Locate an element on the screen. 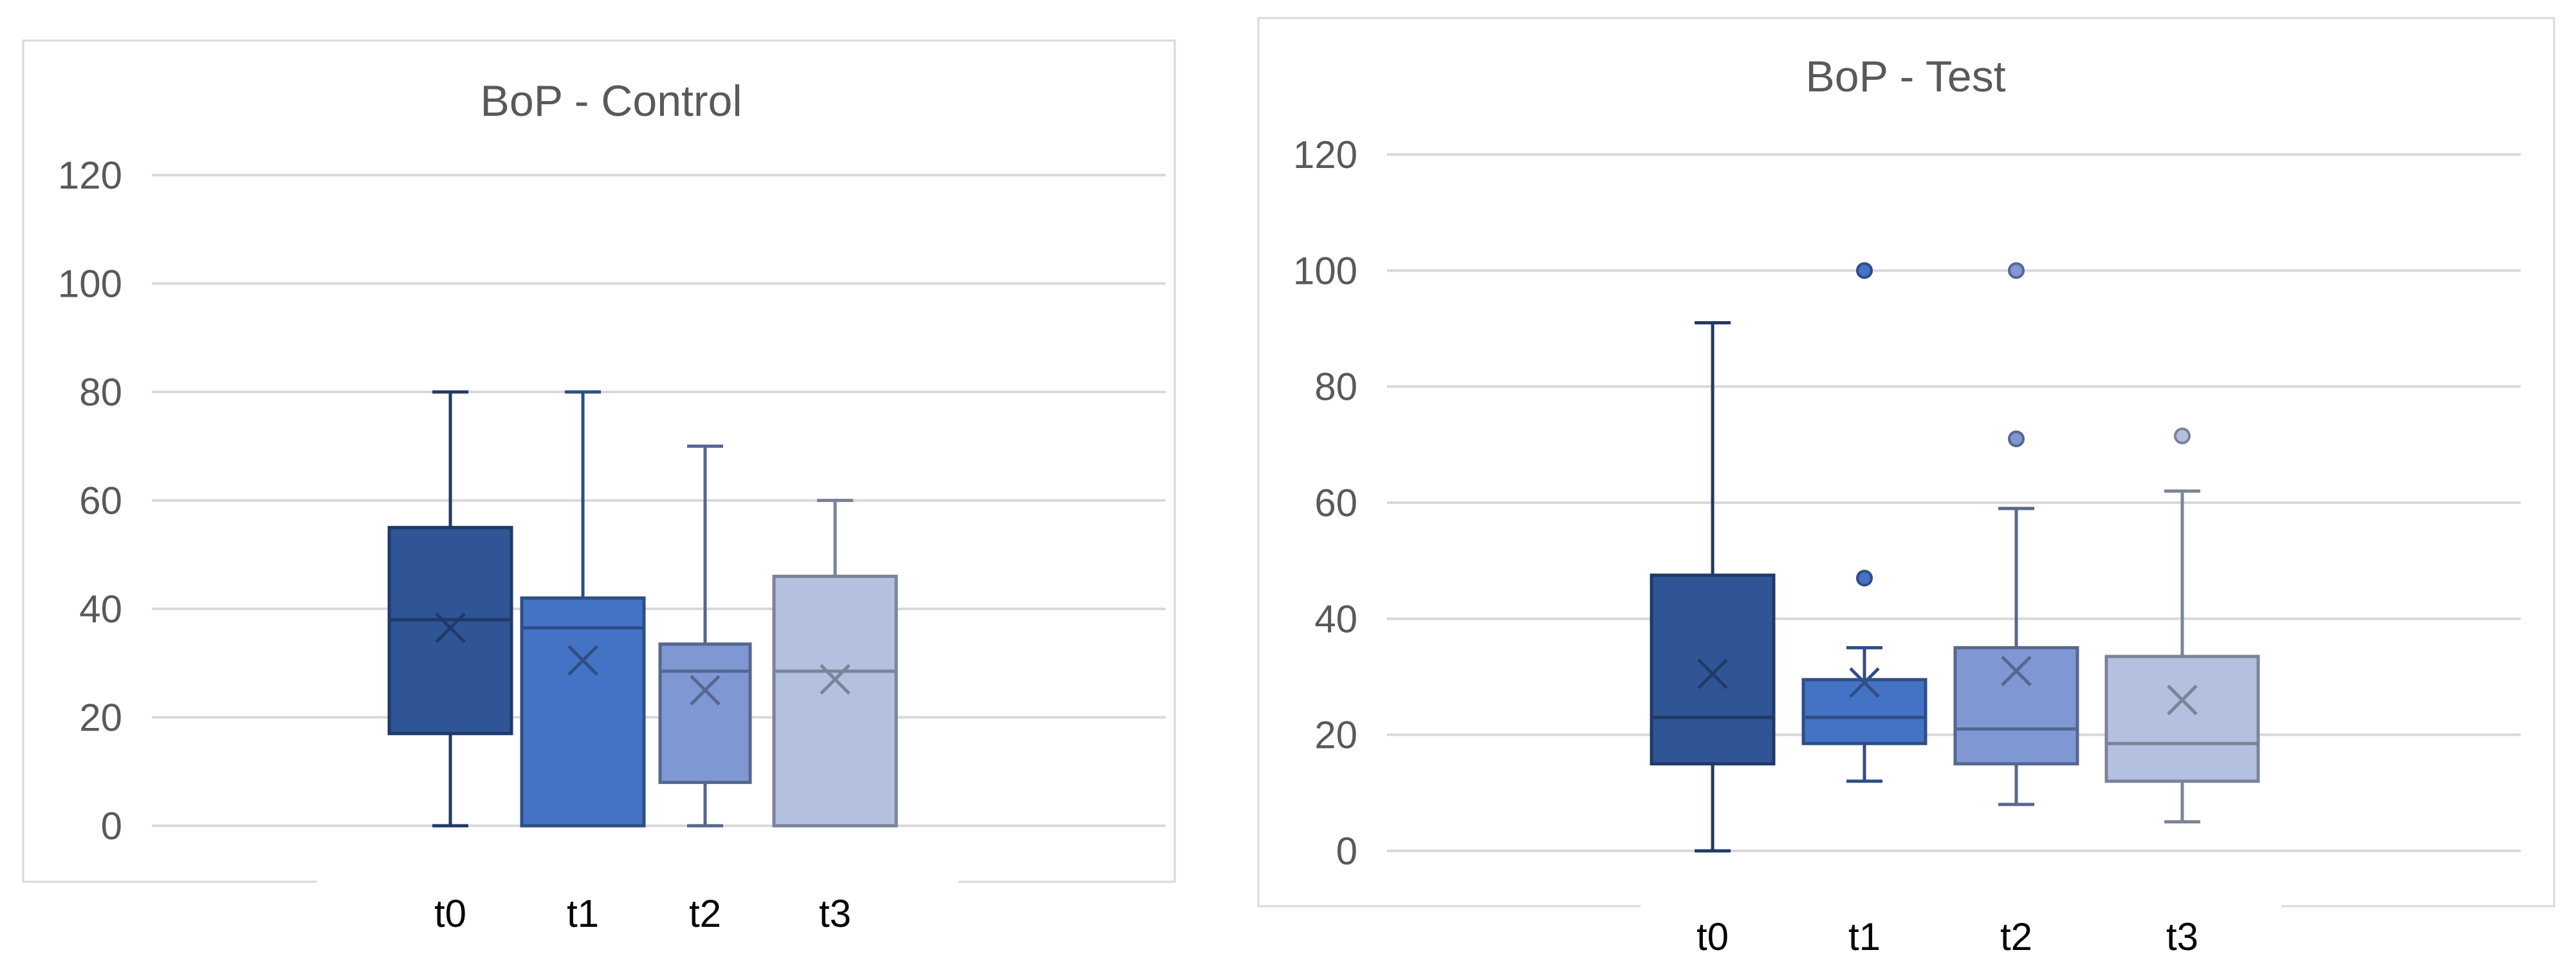 The width and height of the screenshot is (2576, 968). chart-title: BoP - Test is located at coordinates (1905, 76).